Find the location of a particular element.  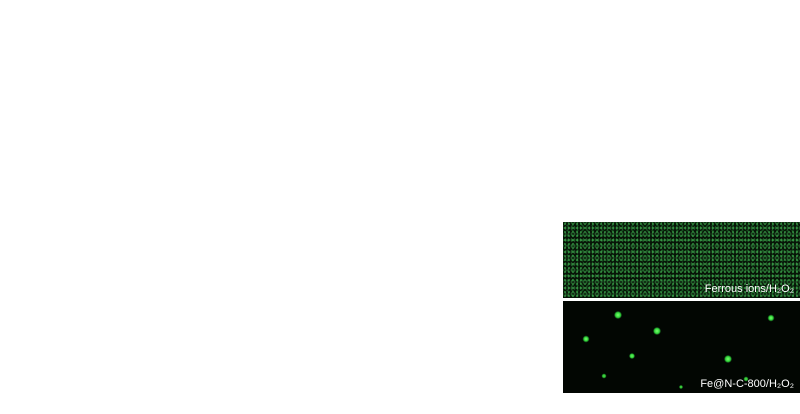

panel-c-x-axis-label: Time (sec) is located at coordinates (685, 202).